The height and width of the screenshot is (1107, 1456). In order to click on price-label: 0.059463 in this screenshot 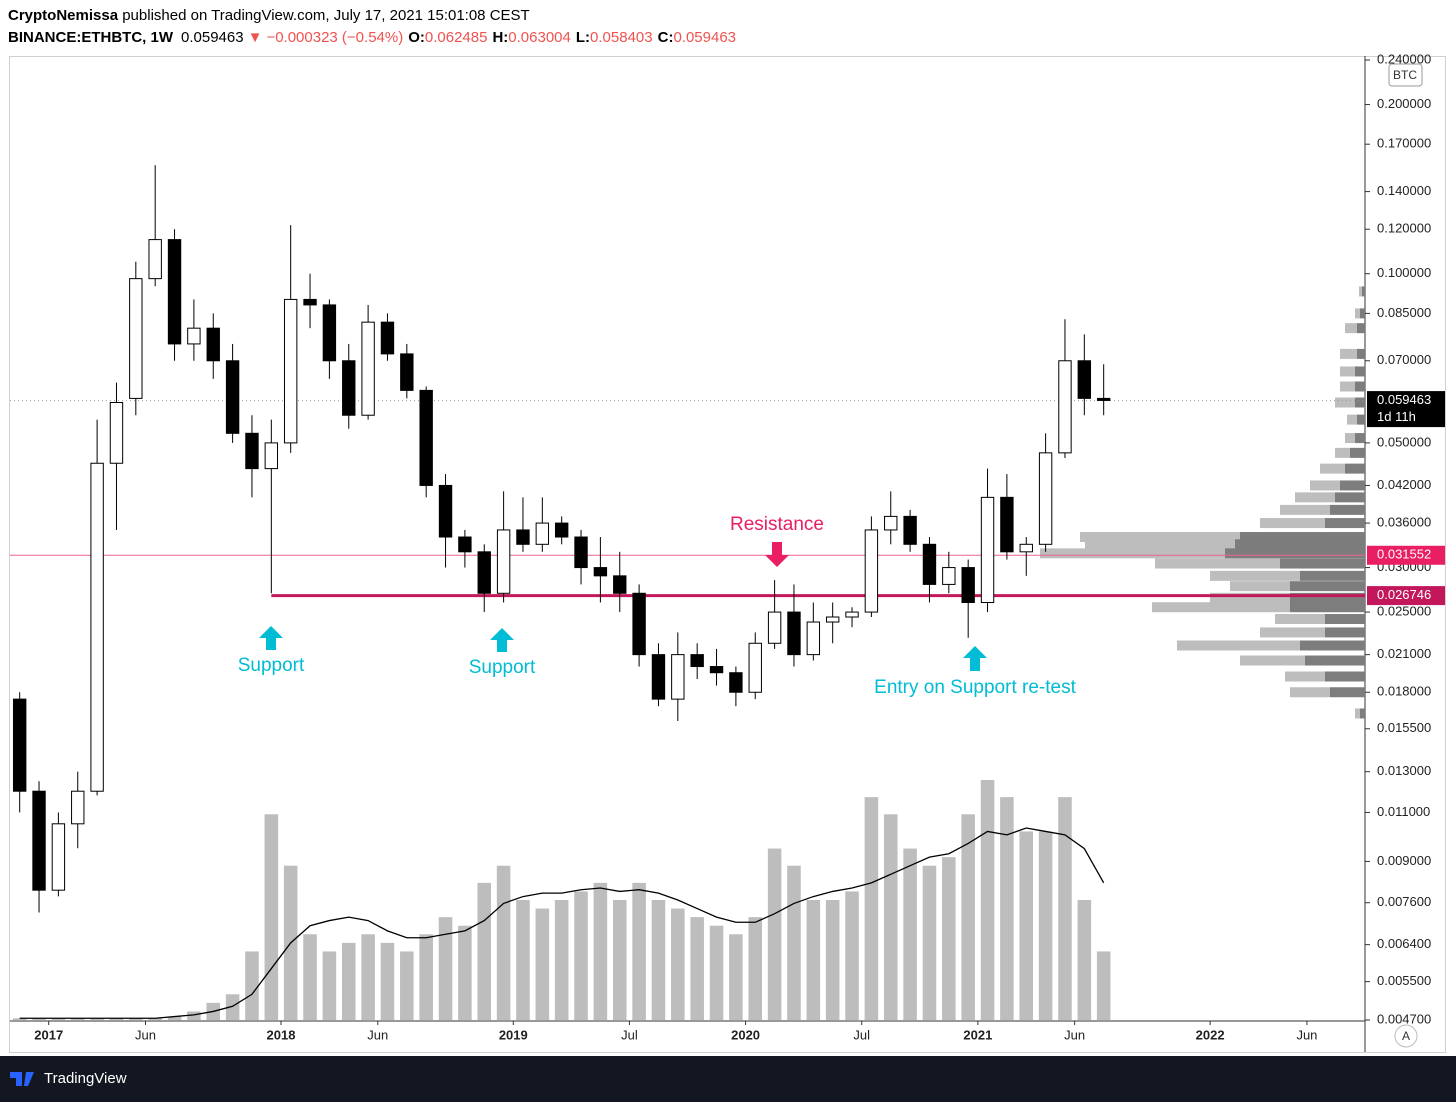, I will do `click(1404, 399)`.